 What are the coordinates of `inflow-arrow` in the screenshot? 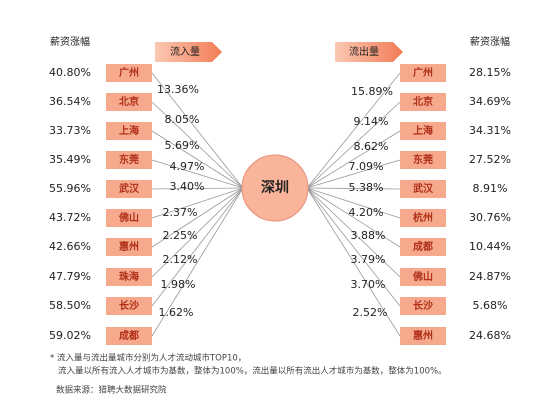 It's located at (188, 52).